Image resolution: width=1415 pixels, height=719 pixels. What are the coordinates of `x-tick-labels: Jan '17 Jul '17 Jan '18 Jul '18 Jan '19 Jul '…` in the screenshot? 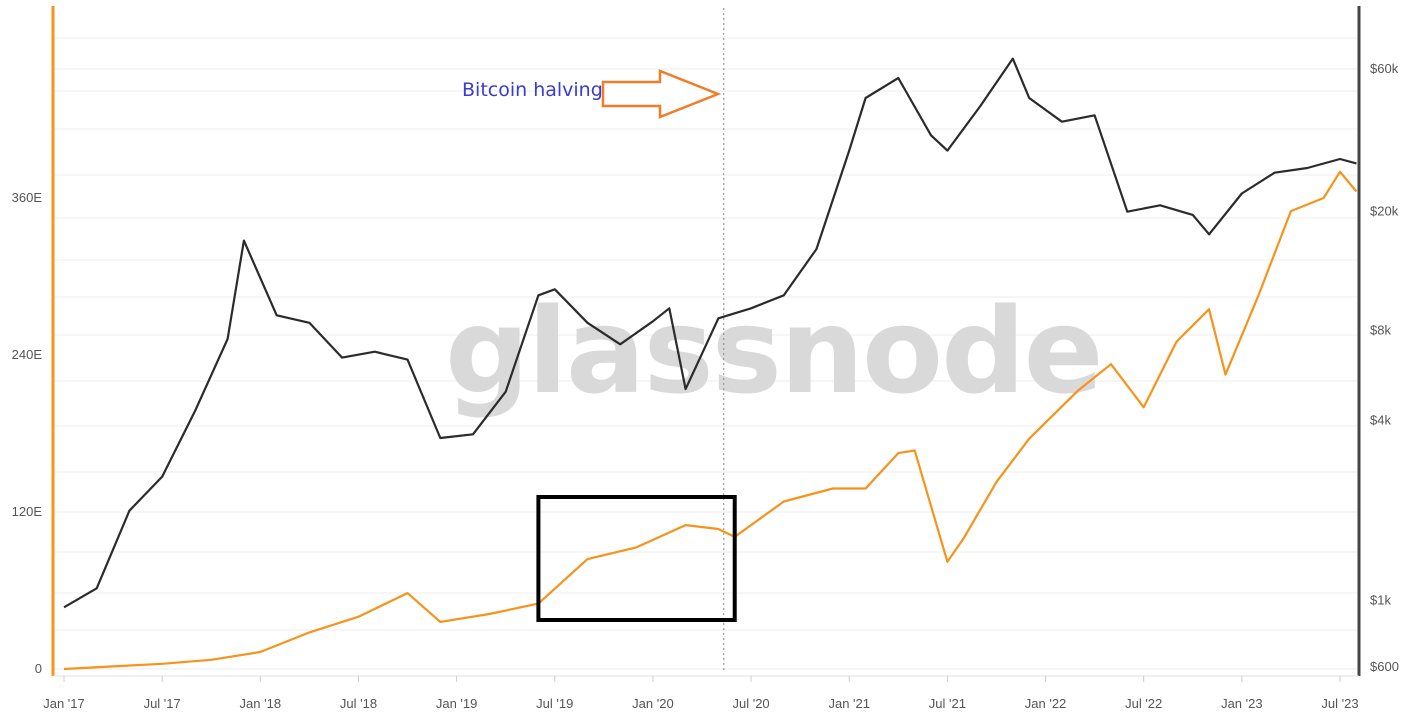 It's located at (701, 693).